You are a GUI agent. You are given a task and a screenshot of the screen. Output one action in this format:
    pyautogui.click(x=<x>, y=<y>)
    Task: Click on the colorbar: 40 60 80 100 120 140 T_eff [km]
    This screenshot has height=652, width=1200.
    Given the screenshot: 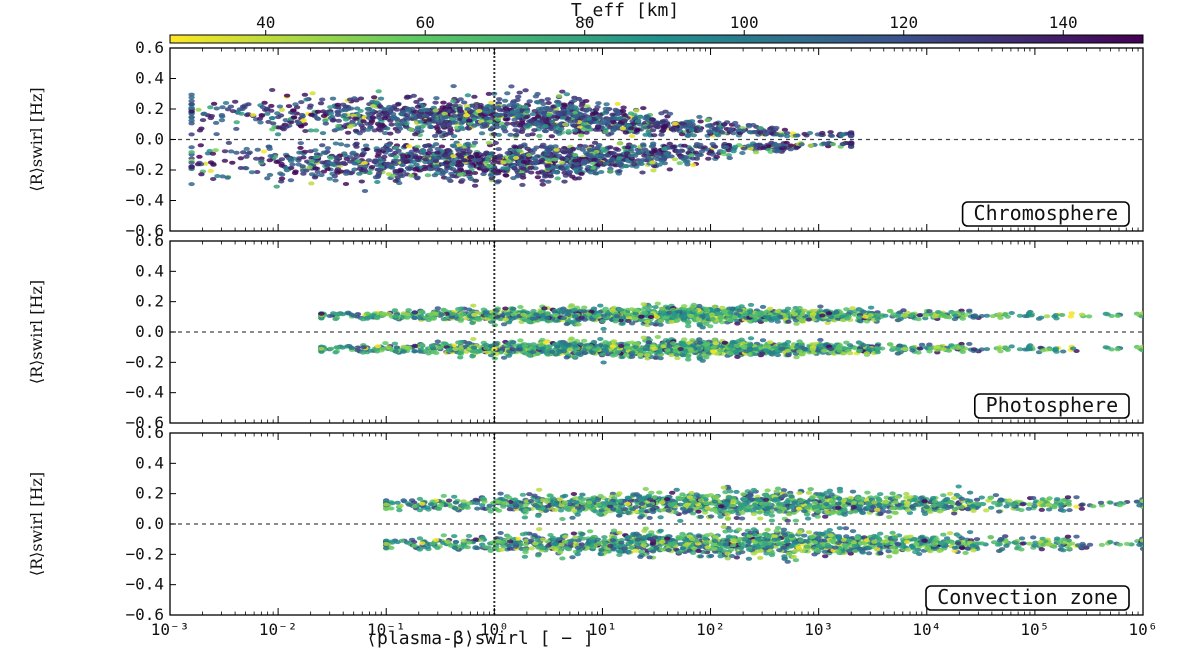 What is the action you would take?
    pyautogui.click(x=656, y=22)
    